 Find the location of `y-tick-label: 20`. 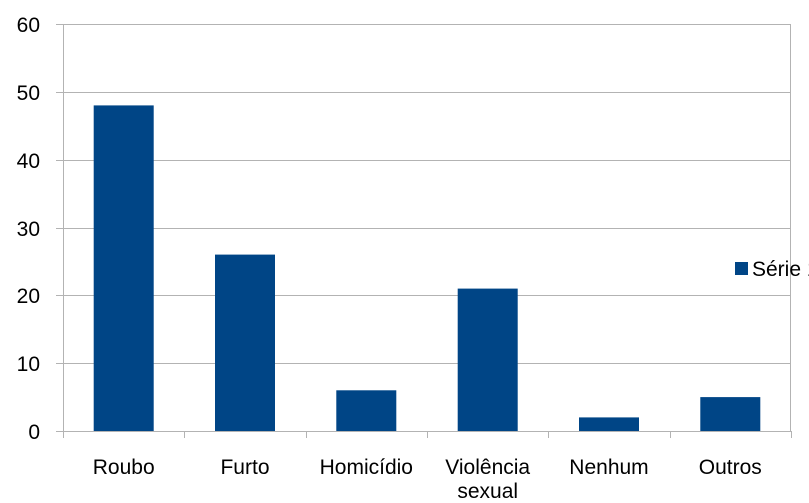

y-tick-label: 20 is located at coordinates (28, 296).